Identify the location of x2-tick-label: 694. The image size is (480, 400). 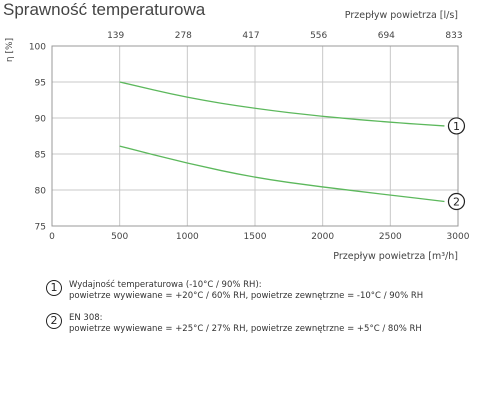
(386, 36).